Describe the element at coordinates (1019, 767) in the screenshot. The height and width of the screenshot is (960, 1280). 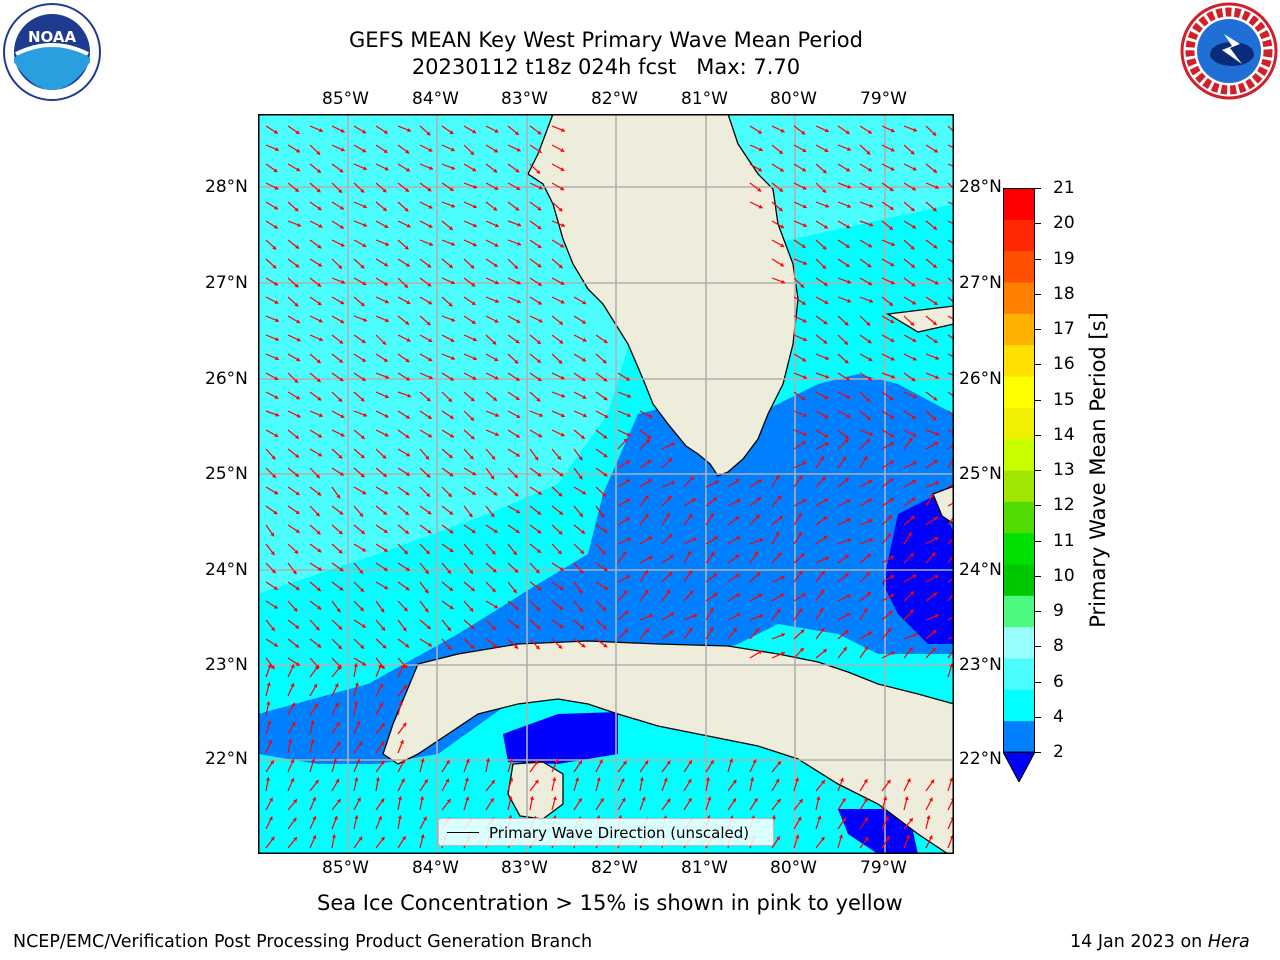
I see `colorbar-extend-triangle` at that location.